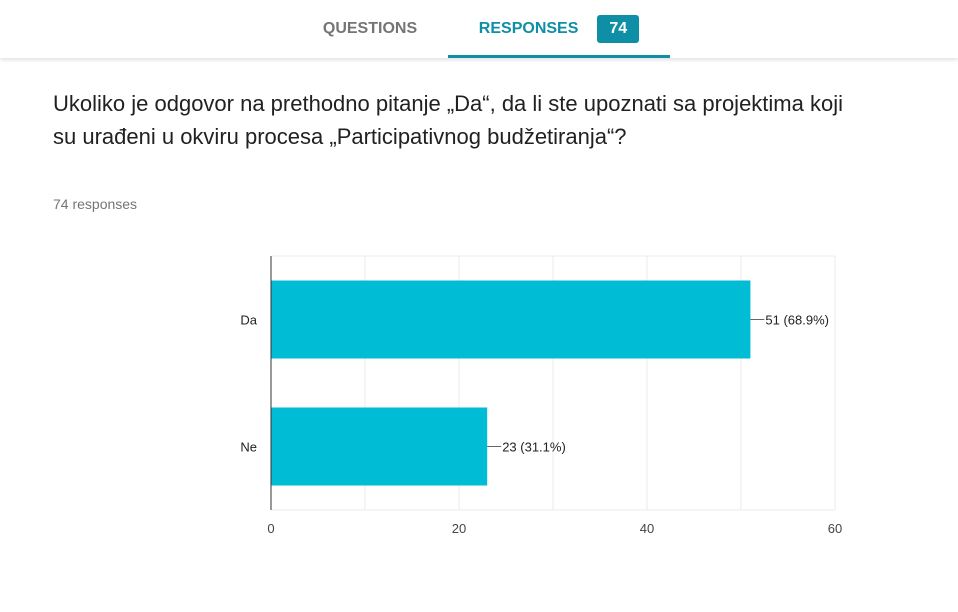 The width and height of the screenshot is (958, 612). What do you see at coordinates (835, 528) in the screenshot?
I see `x-tick-label: 60` at bounding box center [835, 528].